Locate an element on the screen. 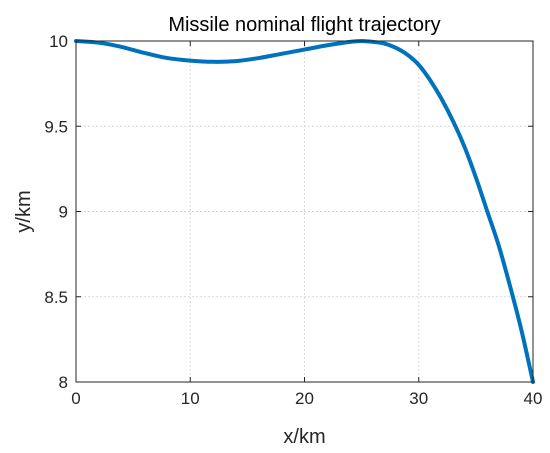 This screenshot has width=550, height=453. y-tick-label: 10 is located at coordinates (58, 41).